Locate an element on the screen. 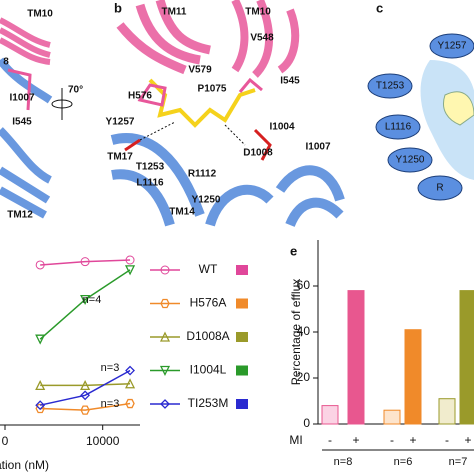 This screenshot has width=474, height=474. group-label: n=6 is located at coordinates (403, 462).